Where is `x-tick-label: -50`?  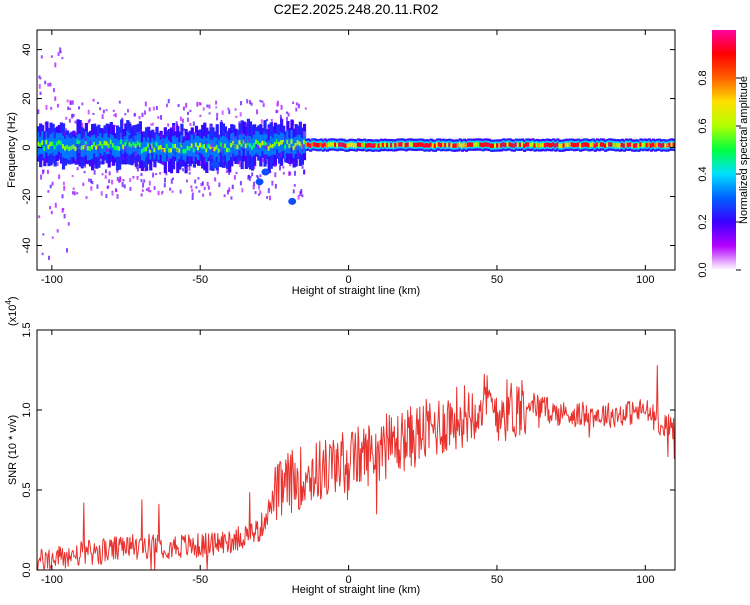
x-tick-label: -50 is located at coordinates (200, 280).